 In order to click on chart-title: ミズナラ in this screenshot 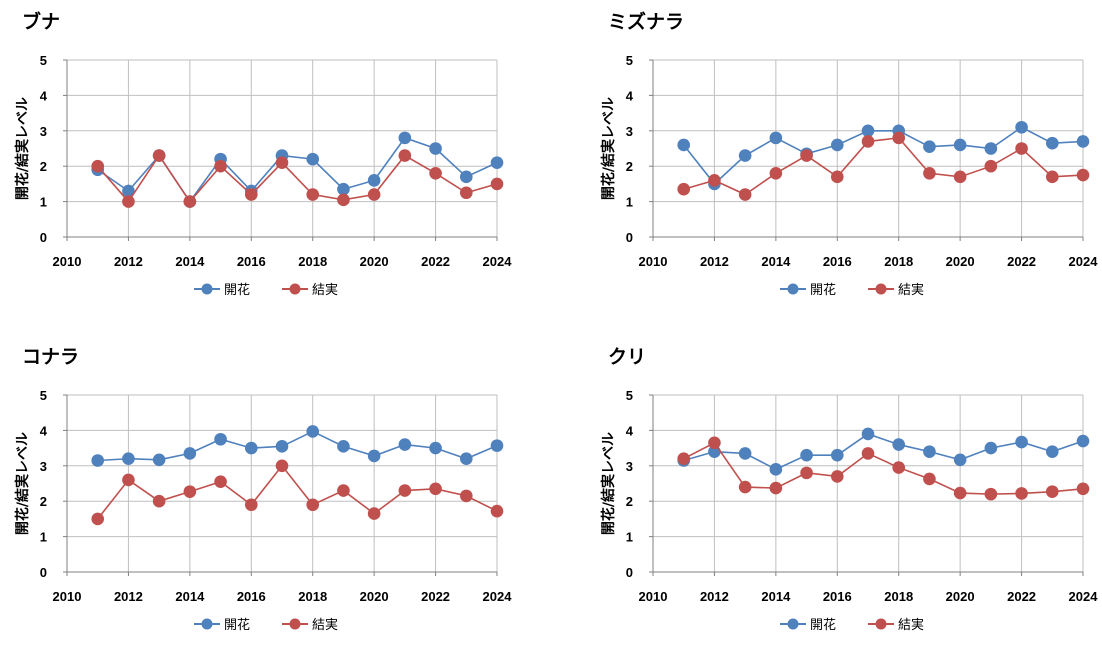, I will do `click(646, 21)`.